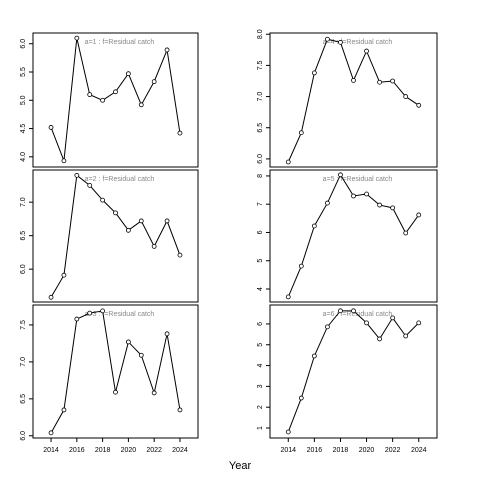  I want to click on annotation: a=2 : f=Residual catch, so click(120, 179).